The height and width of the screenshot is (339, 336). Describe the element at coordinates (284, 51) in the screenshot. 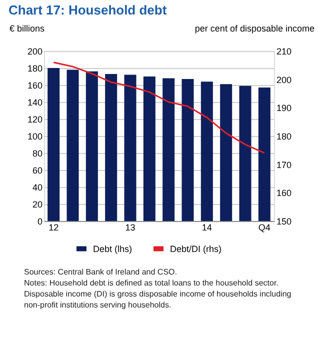

I see `y2-tick-label: 210` at that location.